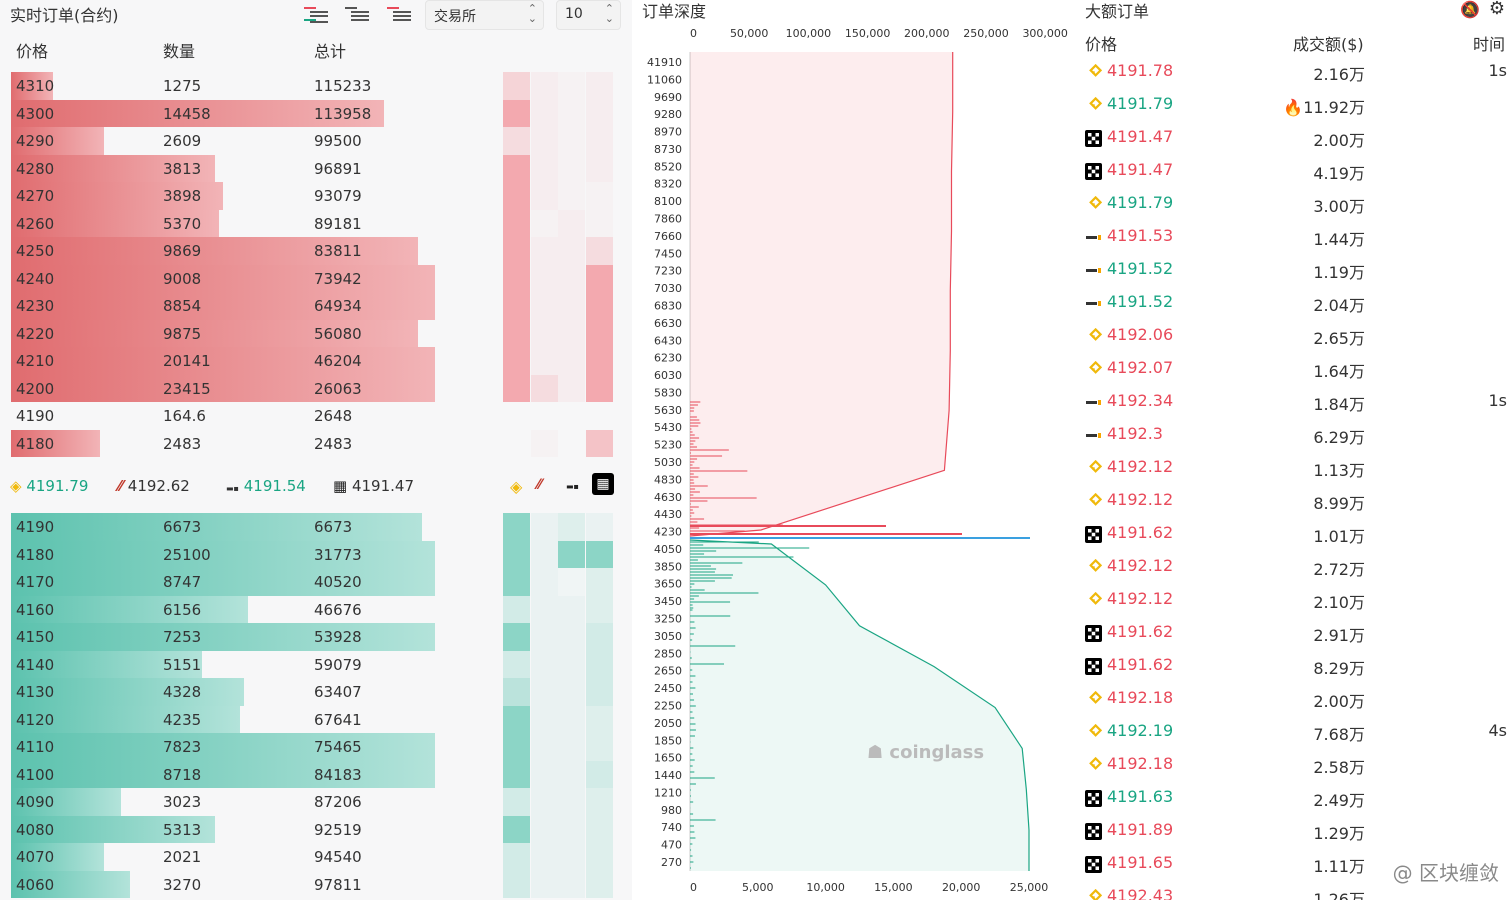 The image size is (1507, 900). What do you see at coordinates (1291, 831) in the screenshot?
I see `large-order-row: 4191.89 1.29万` at bounding box center [1291, 831].